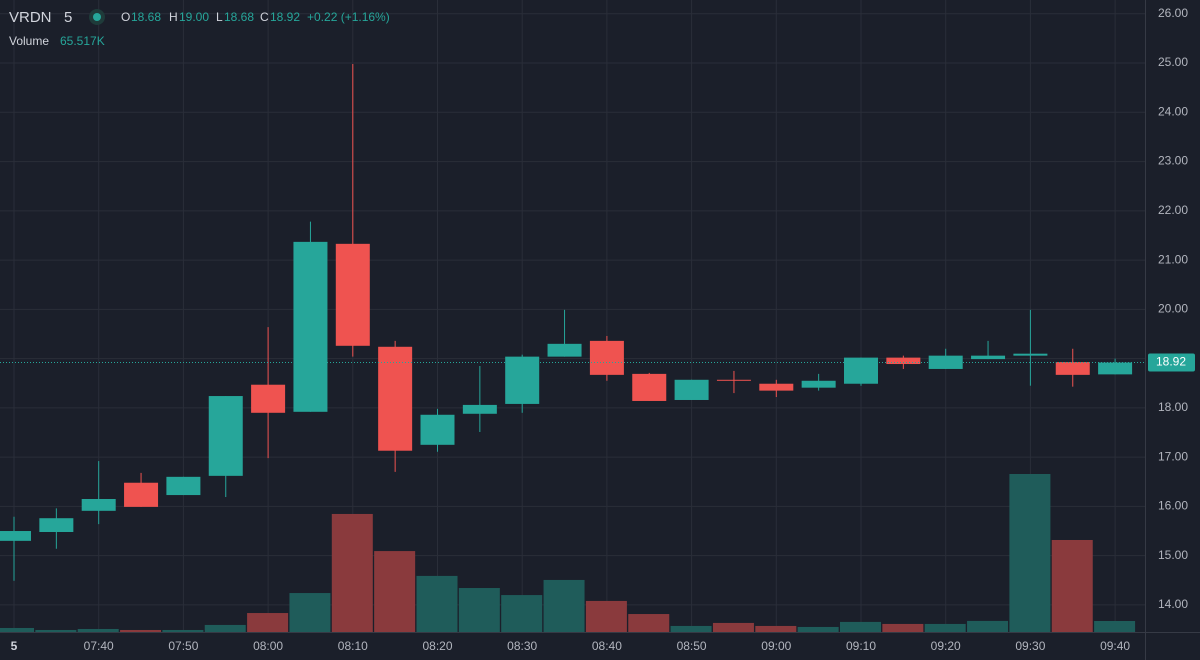  What do you see at coordinates (239, 17) in the screenshot?
I see `low-value: 18.68` at bounding box center [239, 17].